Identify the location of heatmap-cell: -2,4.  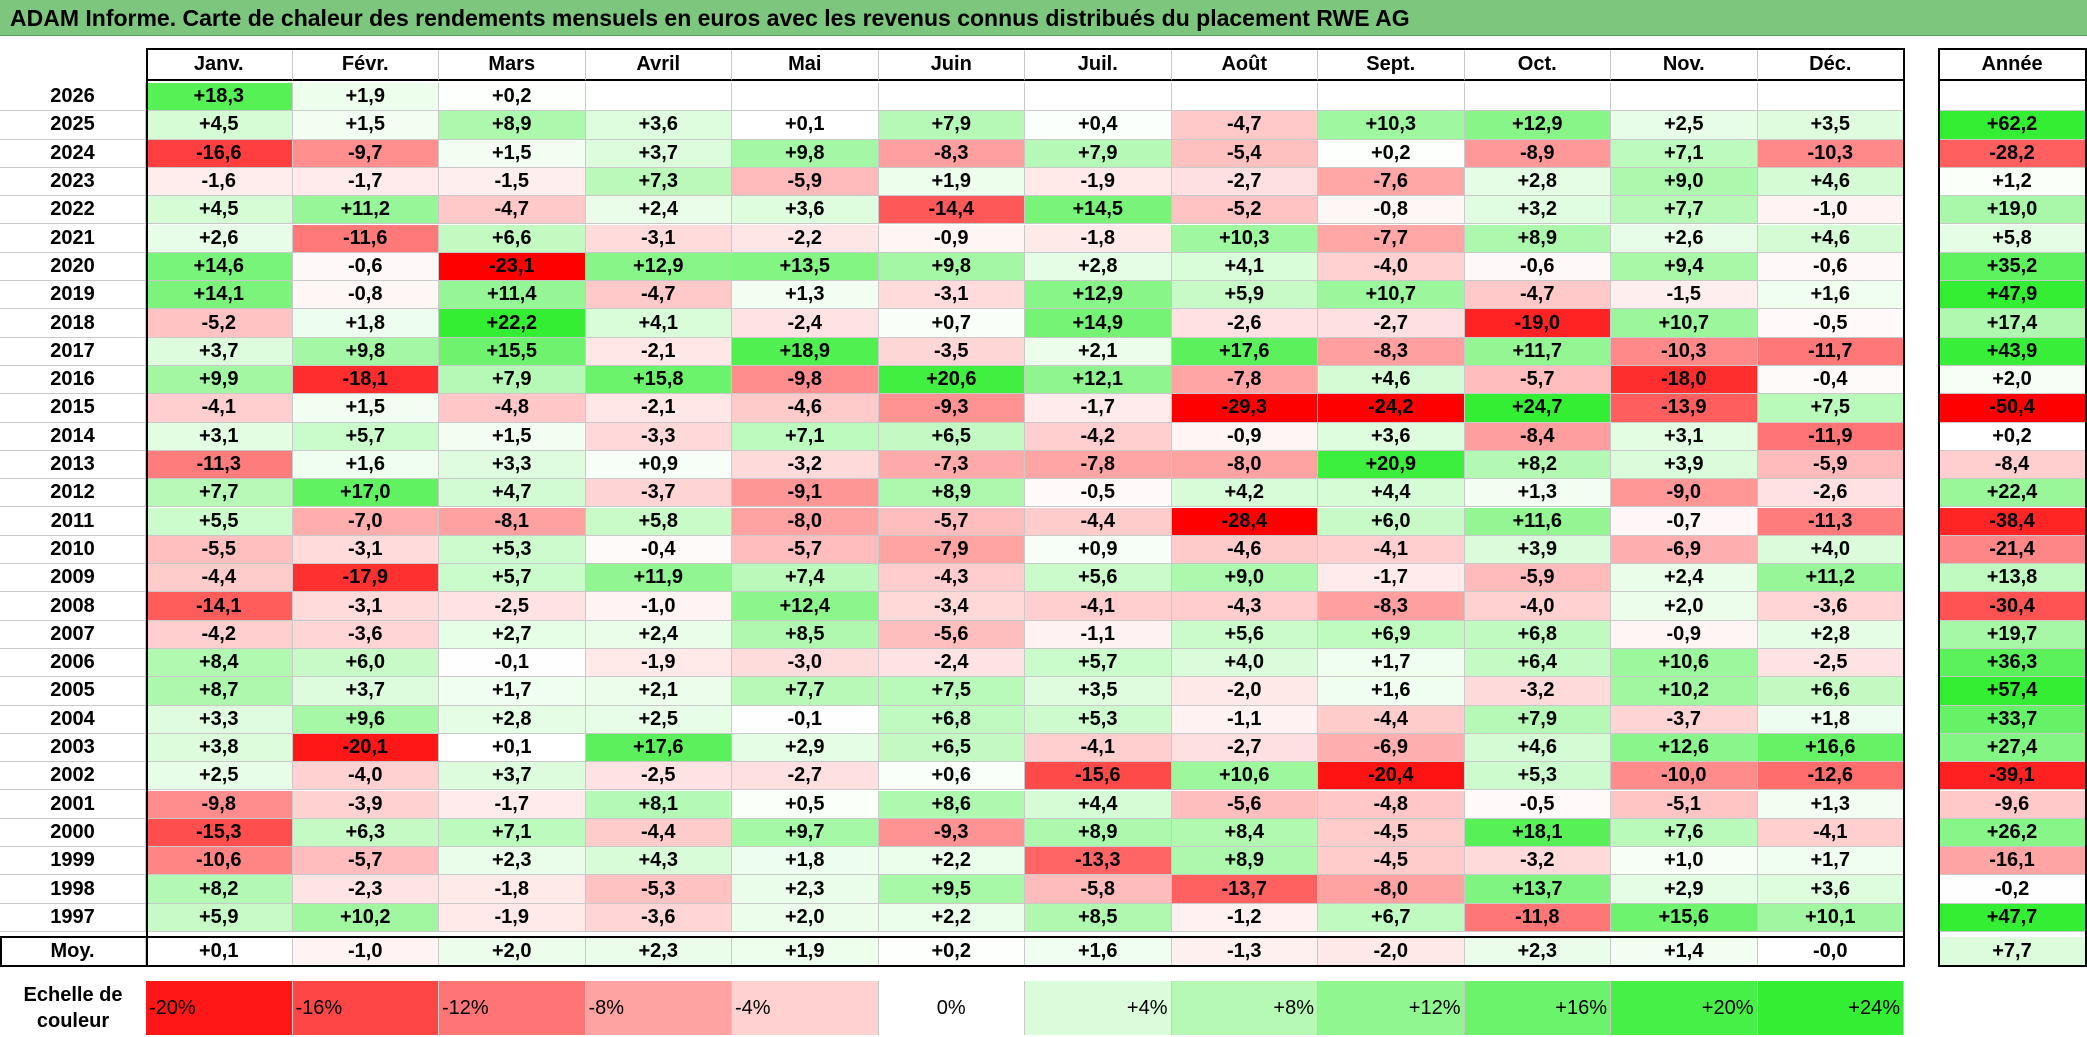
(951, 663).